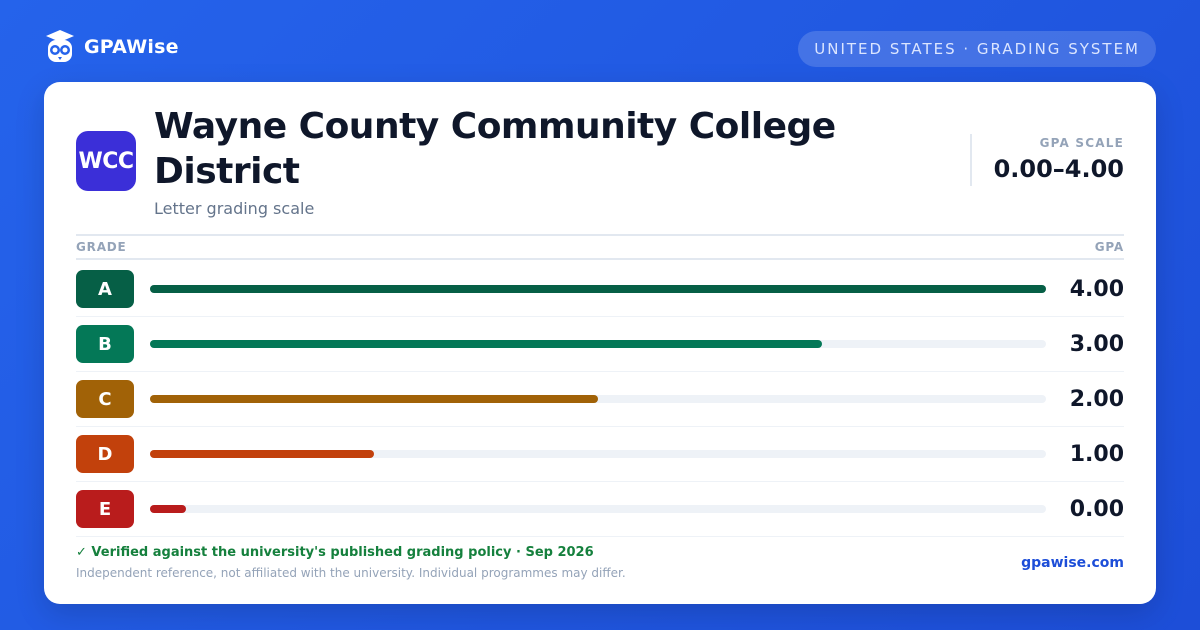  I want to click on grade-row: D 1.00, so click(600, 454).